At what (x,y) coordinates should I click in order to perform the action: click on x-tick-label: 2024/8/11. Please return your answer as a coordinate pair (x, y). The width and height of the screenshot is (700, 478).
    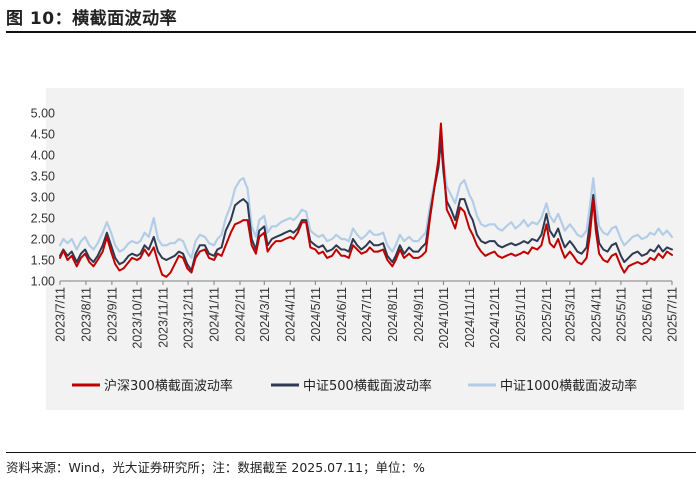
    Looking at the image, I should click on (393, 314).